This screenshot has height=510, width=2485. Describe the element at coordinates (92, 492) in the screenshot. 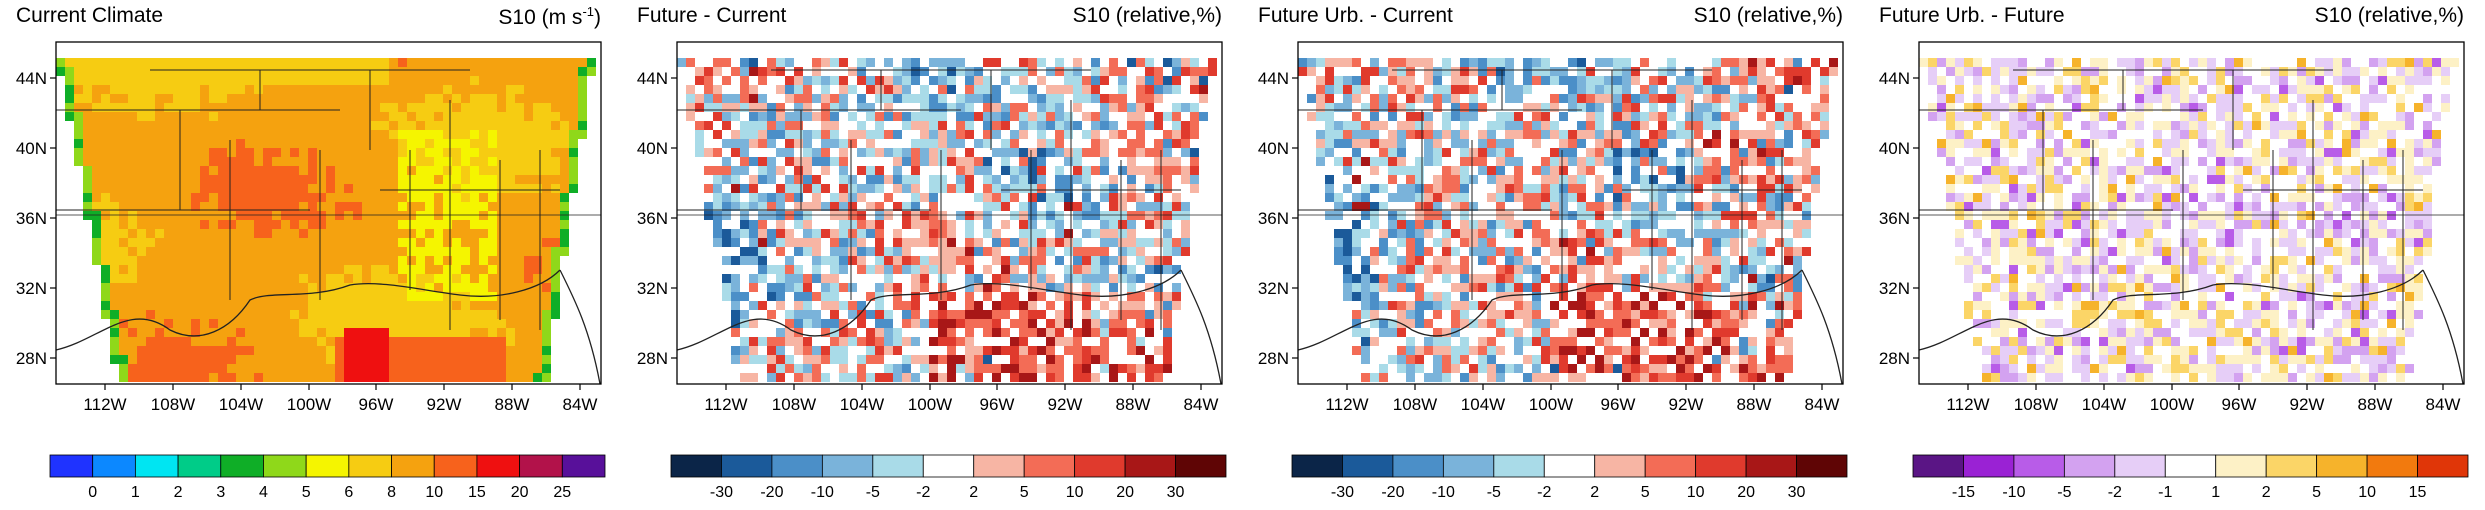

I see `colorbar-label: 0` at that location.